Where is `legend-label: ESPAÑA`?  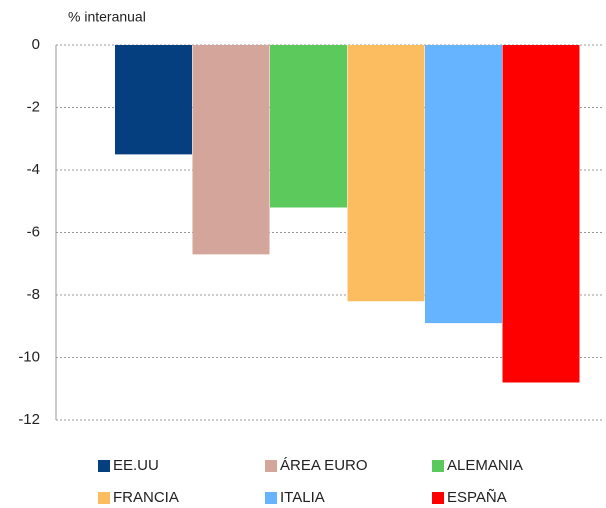
legend-label: ESPAÑA is located at coordinates (477, 497).